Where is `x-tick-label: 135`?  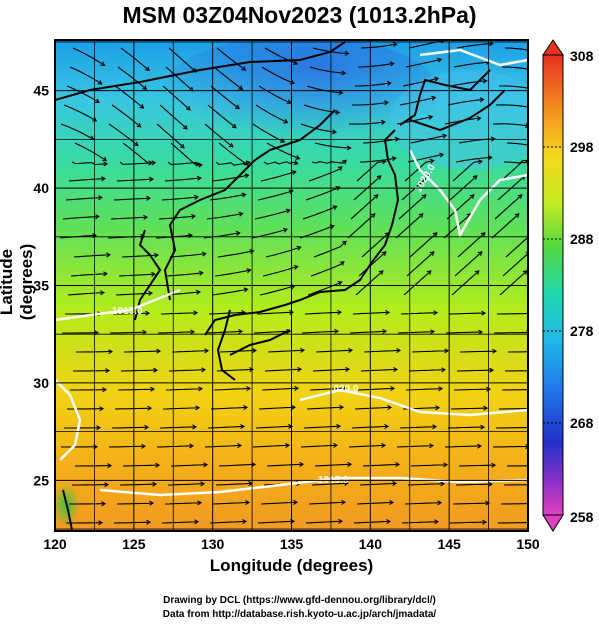 x-tick-label: 135 is located at coordinates (292, 544).